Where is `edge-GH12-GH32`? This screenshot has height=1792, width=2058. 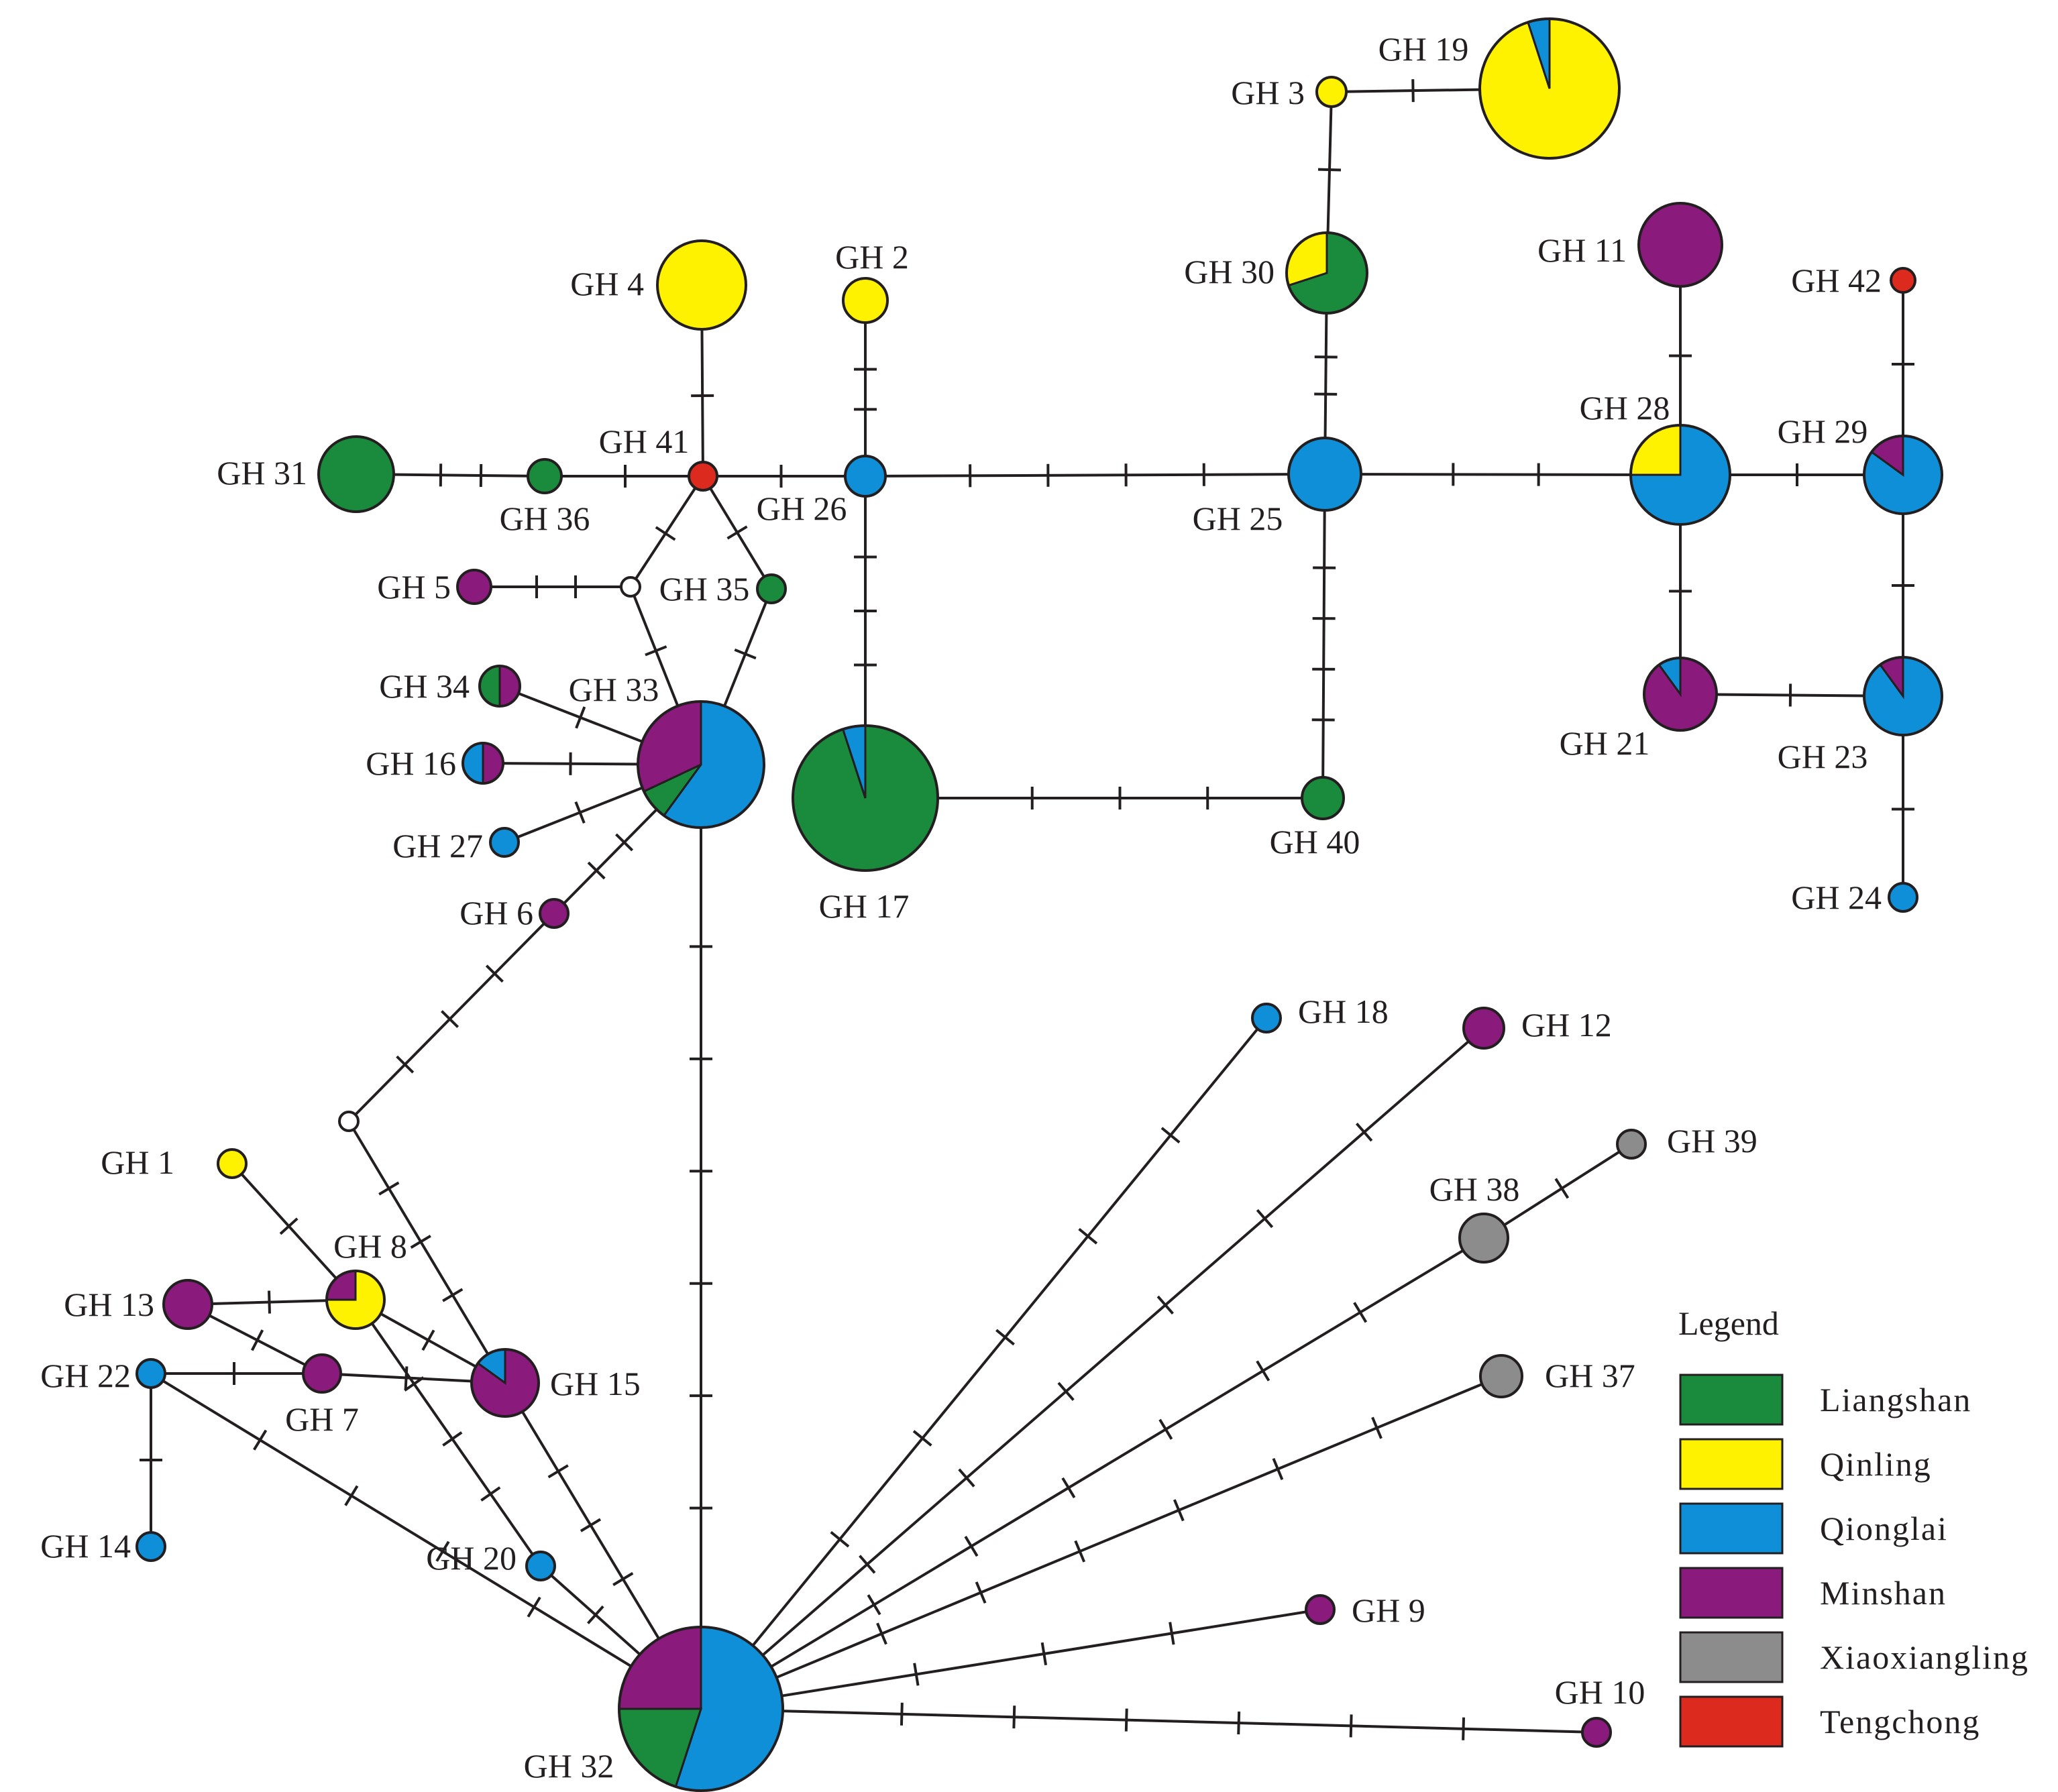 edge-GH12-GH32 is located at coordinates (1092, 1368).